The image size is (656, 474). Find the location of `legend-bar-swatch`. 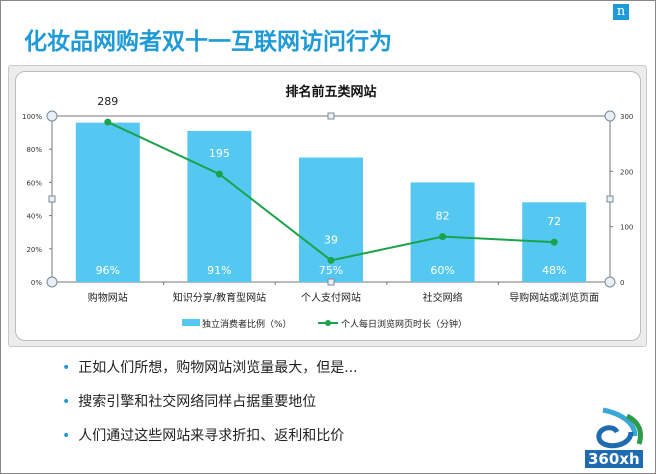

legend-bar-swatch is located at coordinates (191, 322).